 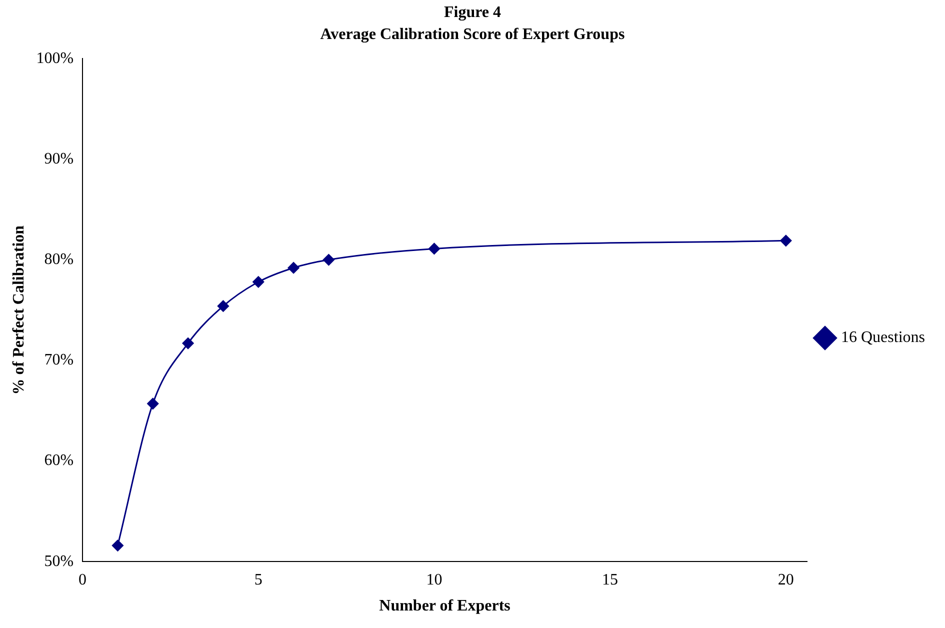 What do you see at coordinates (610, 579) in the screenshot?
I see `x-tick-label: 15` at bounding box center [610, 579].